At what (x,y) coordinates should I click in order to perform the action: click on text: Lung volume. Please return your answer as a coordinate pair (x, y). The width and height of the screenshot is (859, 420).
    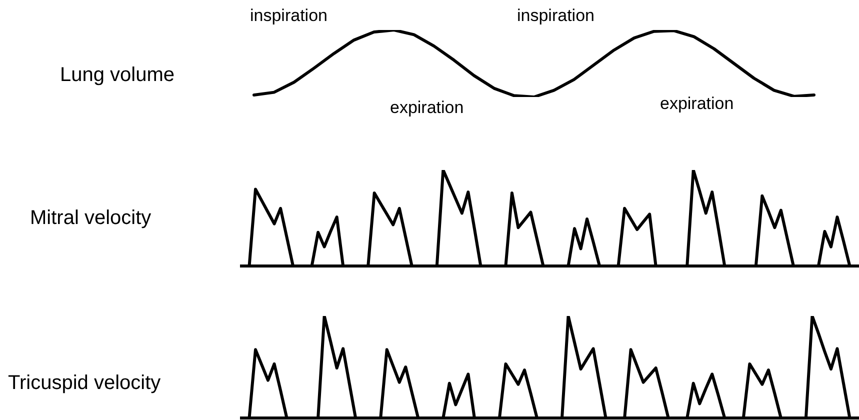
    Looking at the image, I should click on (117, 75).